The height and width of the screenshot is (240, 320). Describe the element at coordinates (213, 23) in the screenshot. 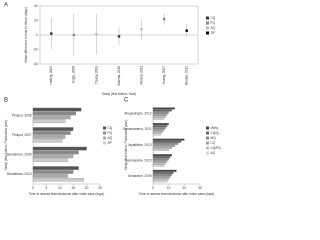

I see `legend-label: PQ` at that location.